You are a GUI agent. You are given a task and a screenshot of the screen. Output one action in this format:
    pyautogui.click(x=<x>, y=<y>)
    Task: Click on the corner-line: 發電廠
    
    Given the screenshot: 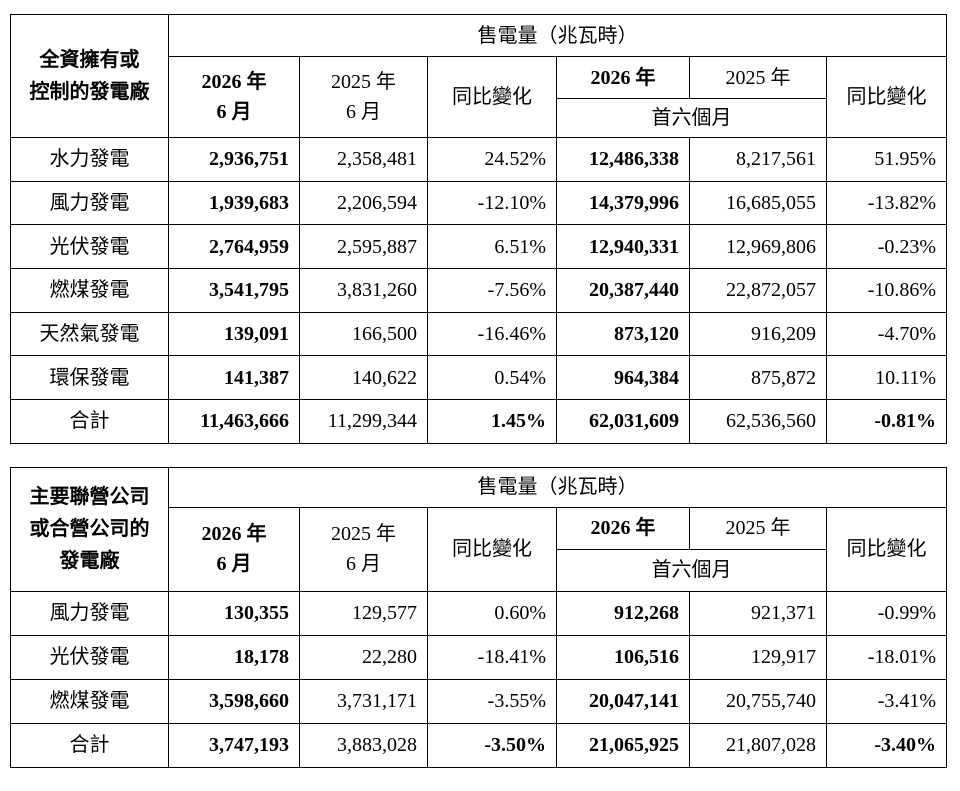 What is the action you would take?
    pyautogui.click(x=89, y=561)
    